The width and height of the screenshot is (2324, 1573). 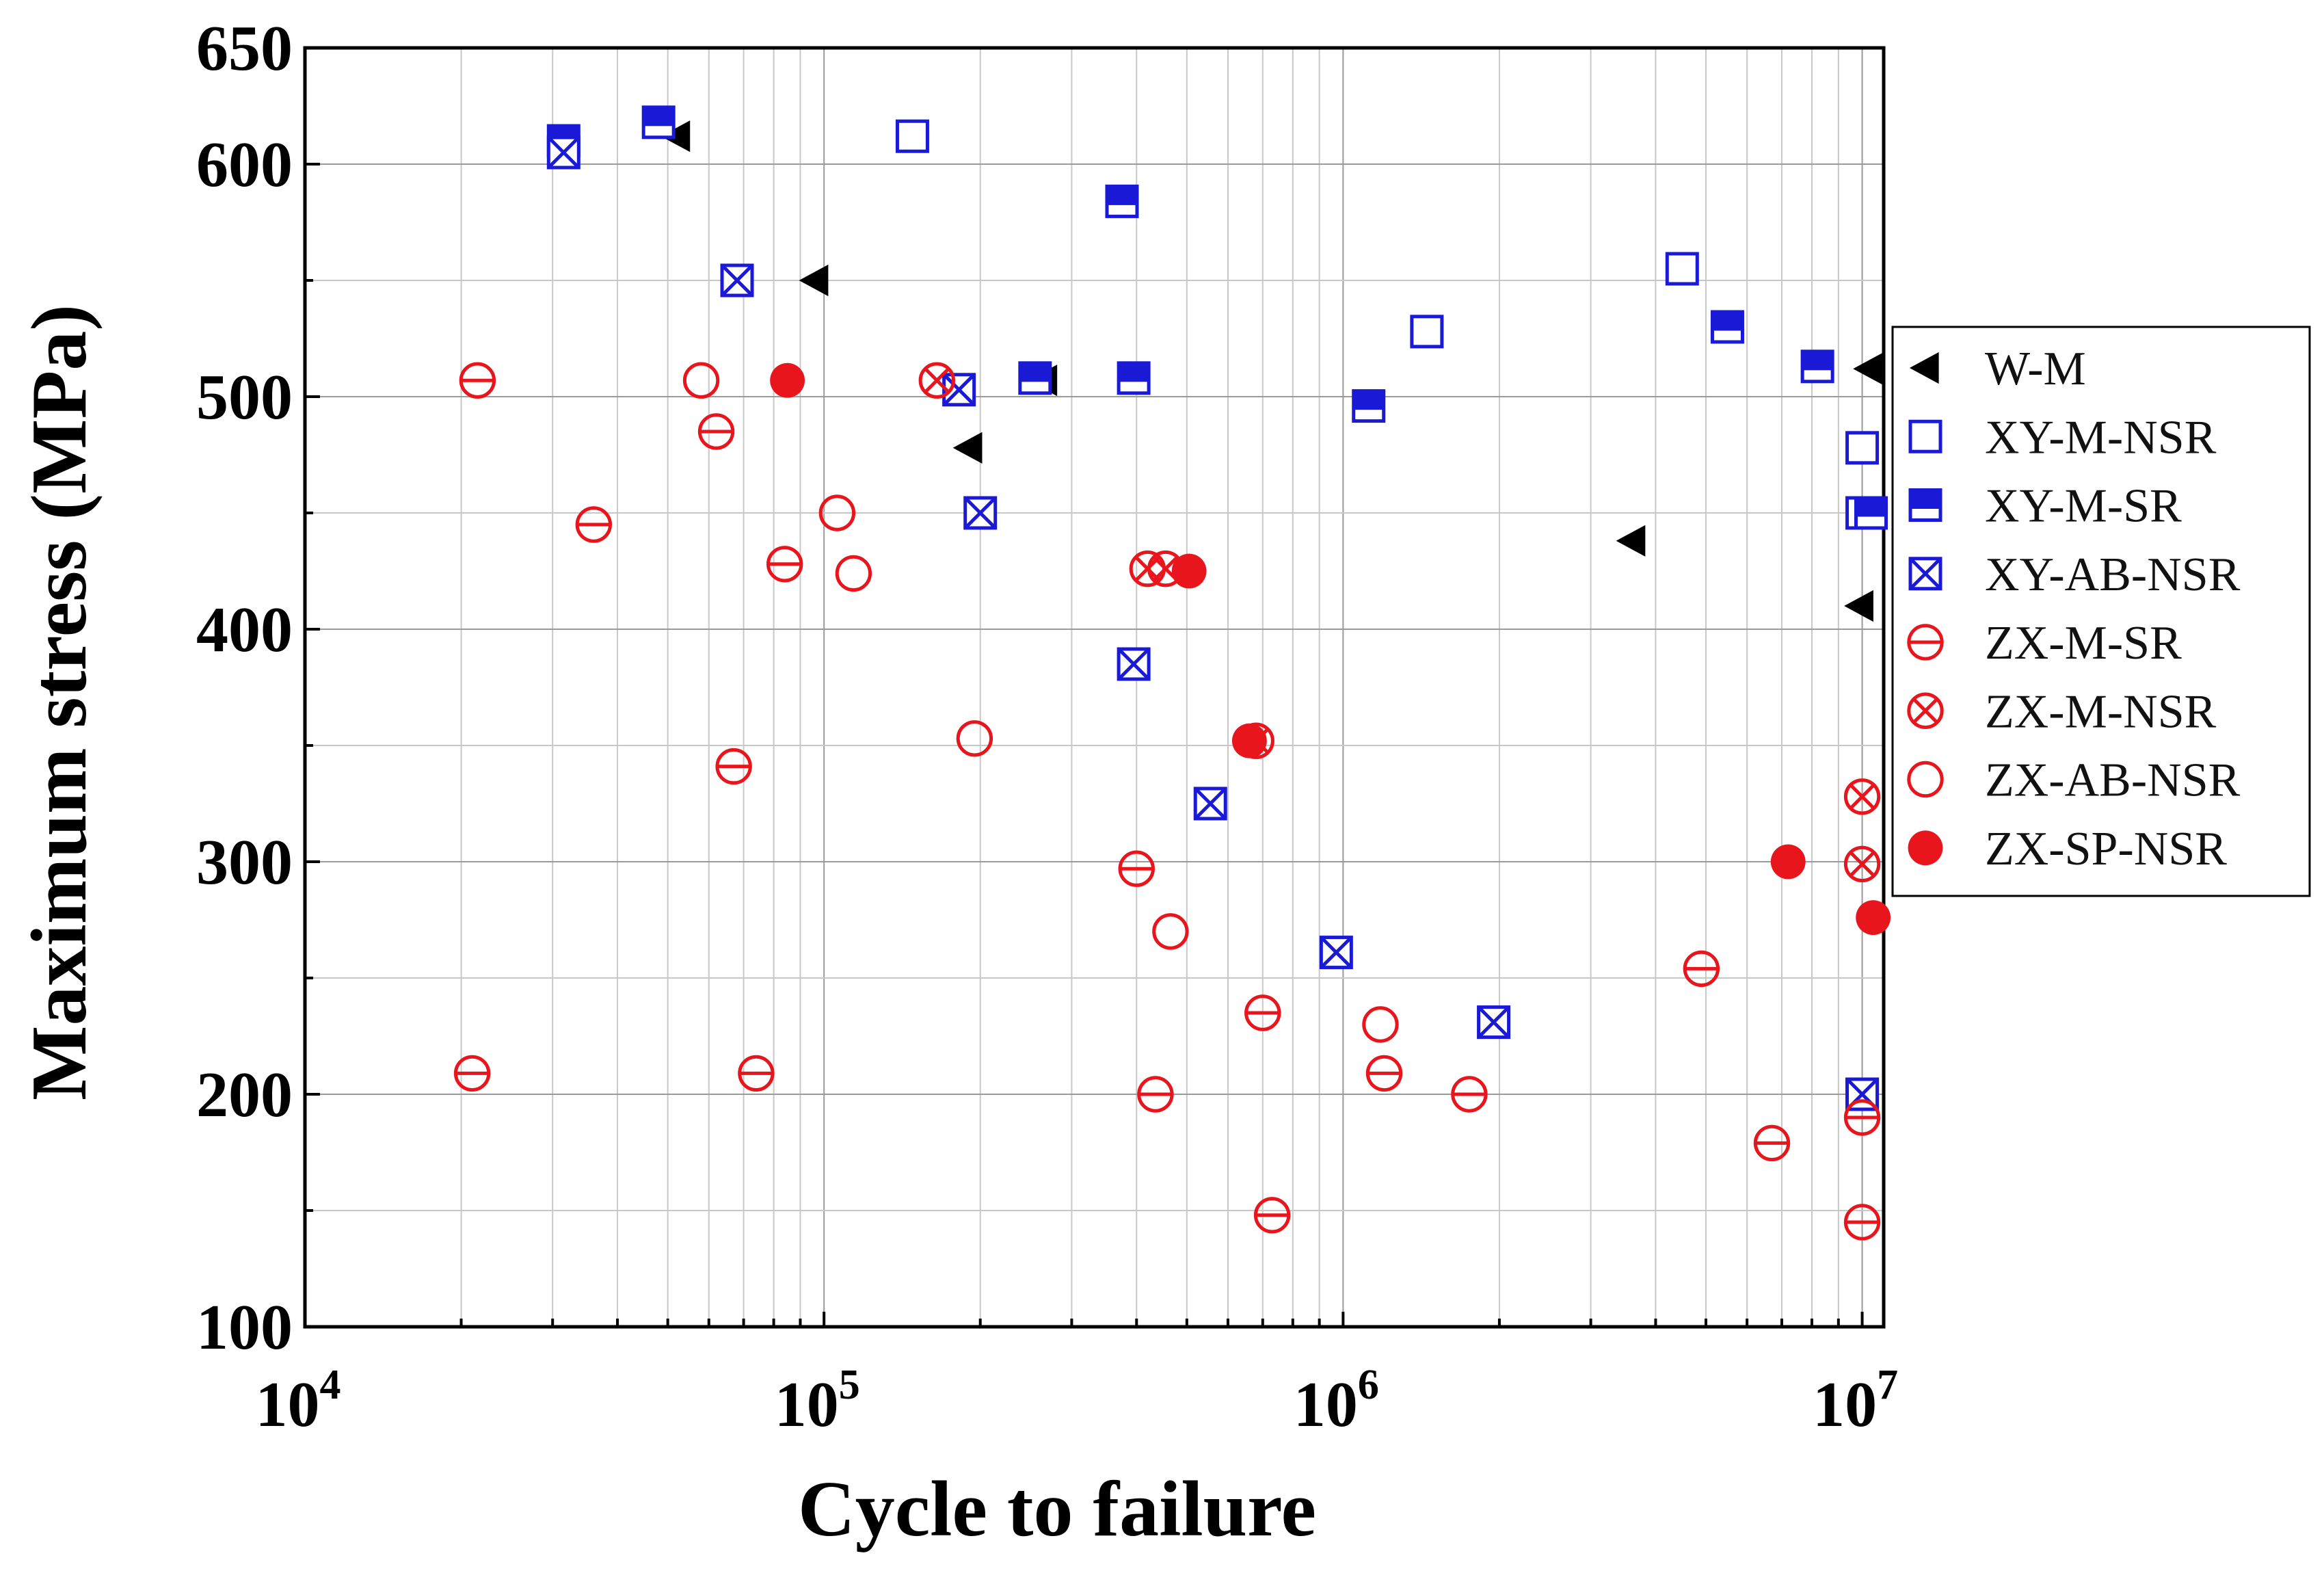 I want to click on legend-label: XY-M-SR, so click(x=2083, y=506).